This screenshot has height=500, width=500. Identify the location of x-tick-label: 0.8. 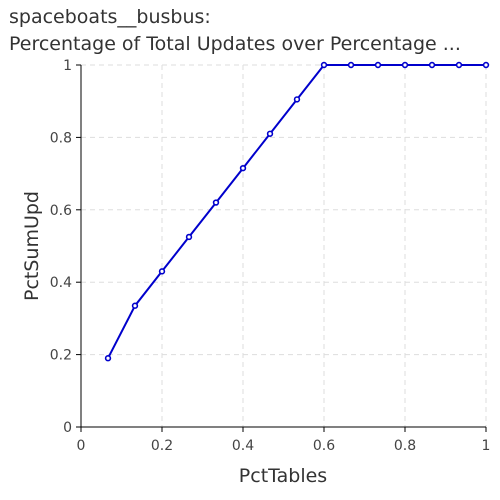
(405, 446).